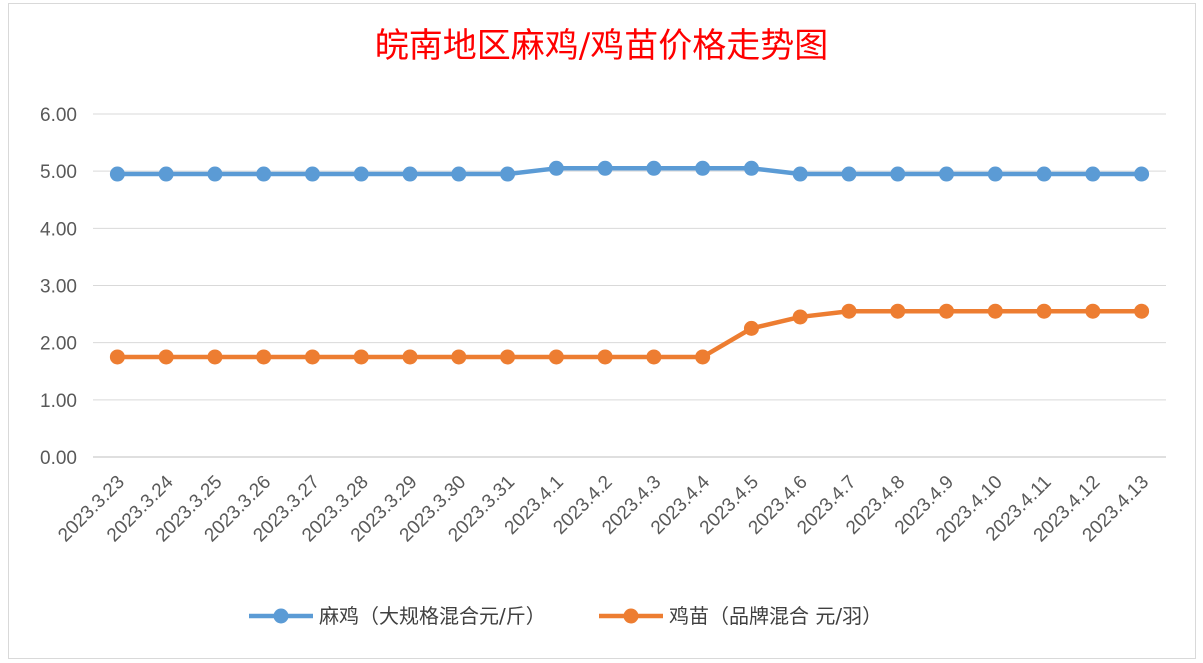 This screenshot has width=1203, height=663. What do you see at coordinates (58, 172) in the screenshot?
I see `y-tick-label: 5.00` at bounding box center [58, 172].